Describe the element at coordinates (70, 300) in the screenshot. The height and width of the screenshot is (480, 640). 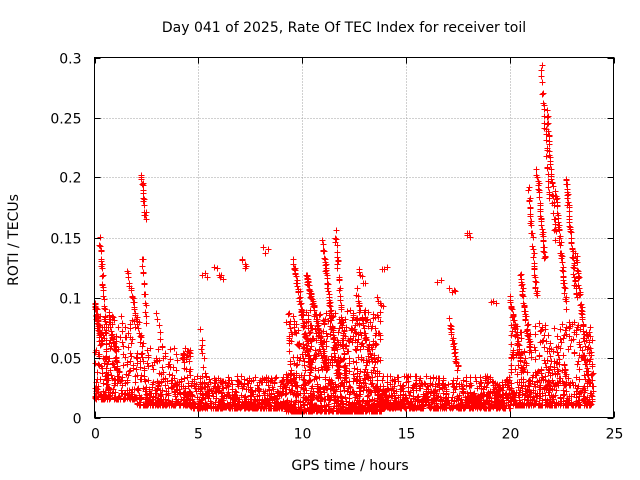
I see `y-tick-label: 0.1` at that location.